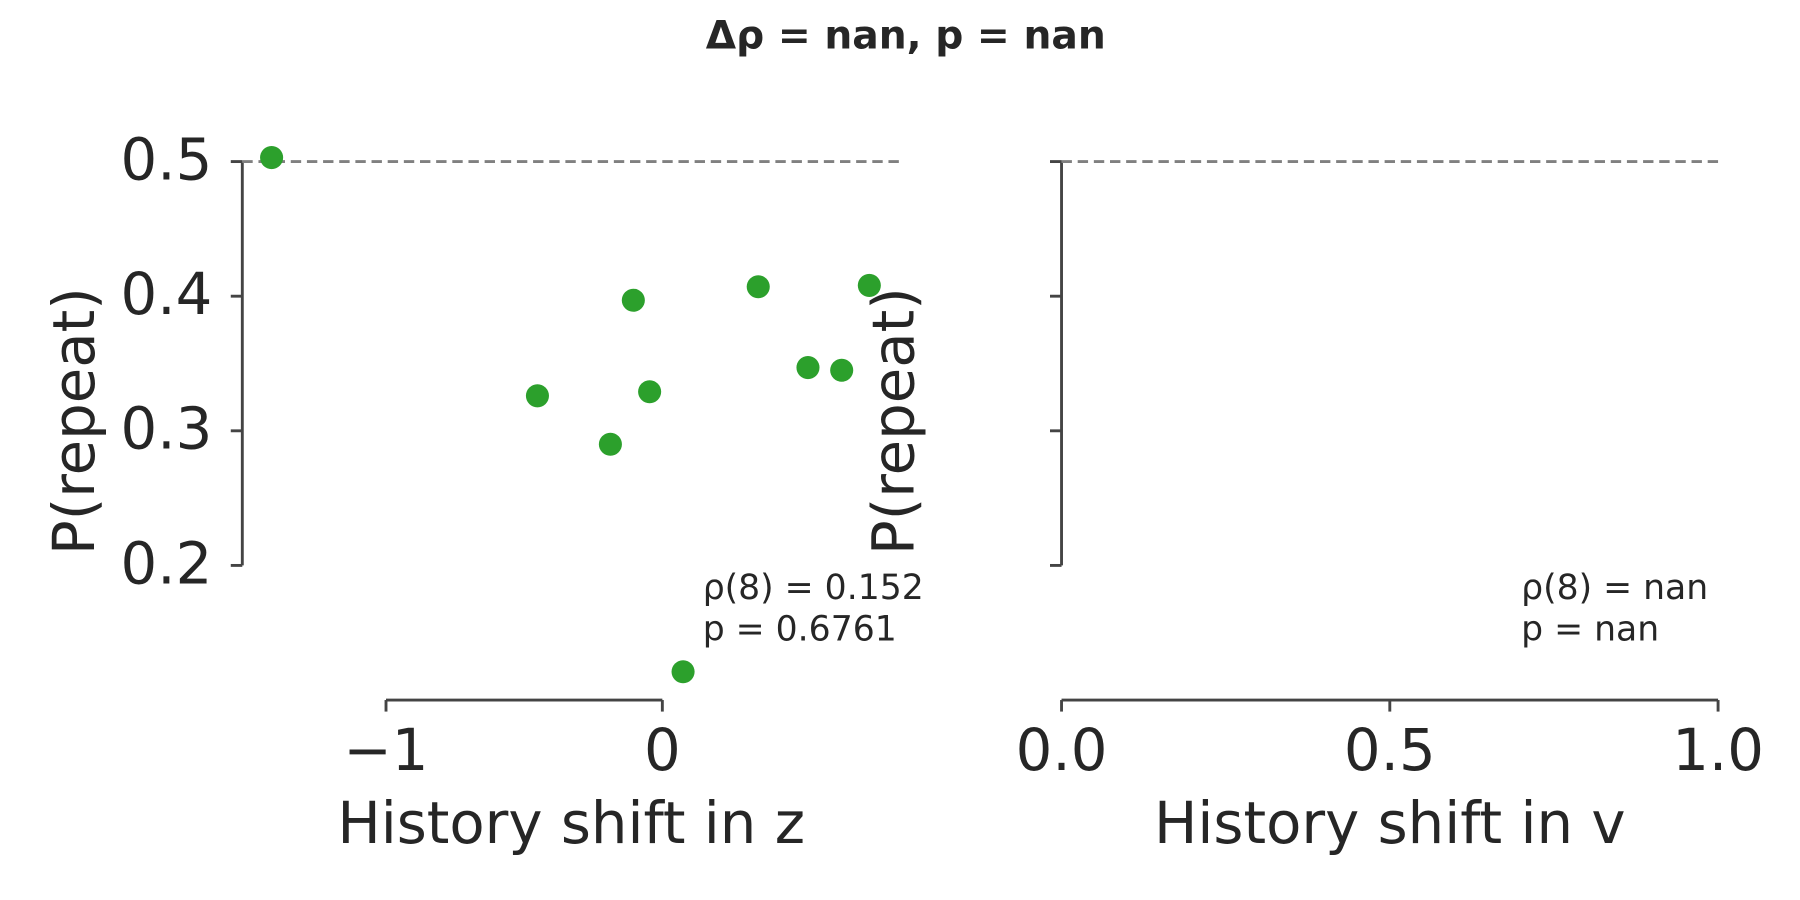 The image size is (1800, 900). Describe the element at coordinates (167, 563) in the screenshot. I see `y-tick-label: 0.2` at that location.